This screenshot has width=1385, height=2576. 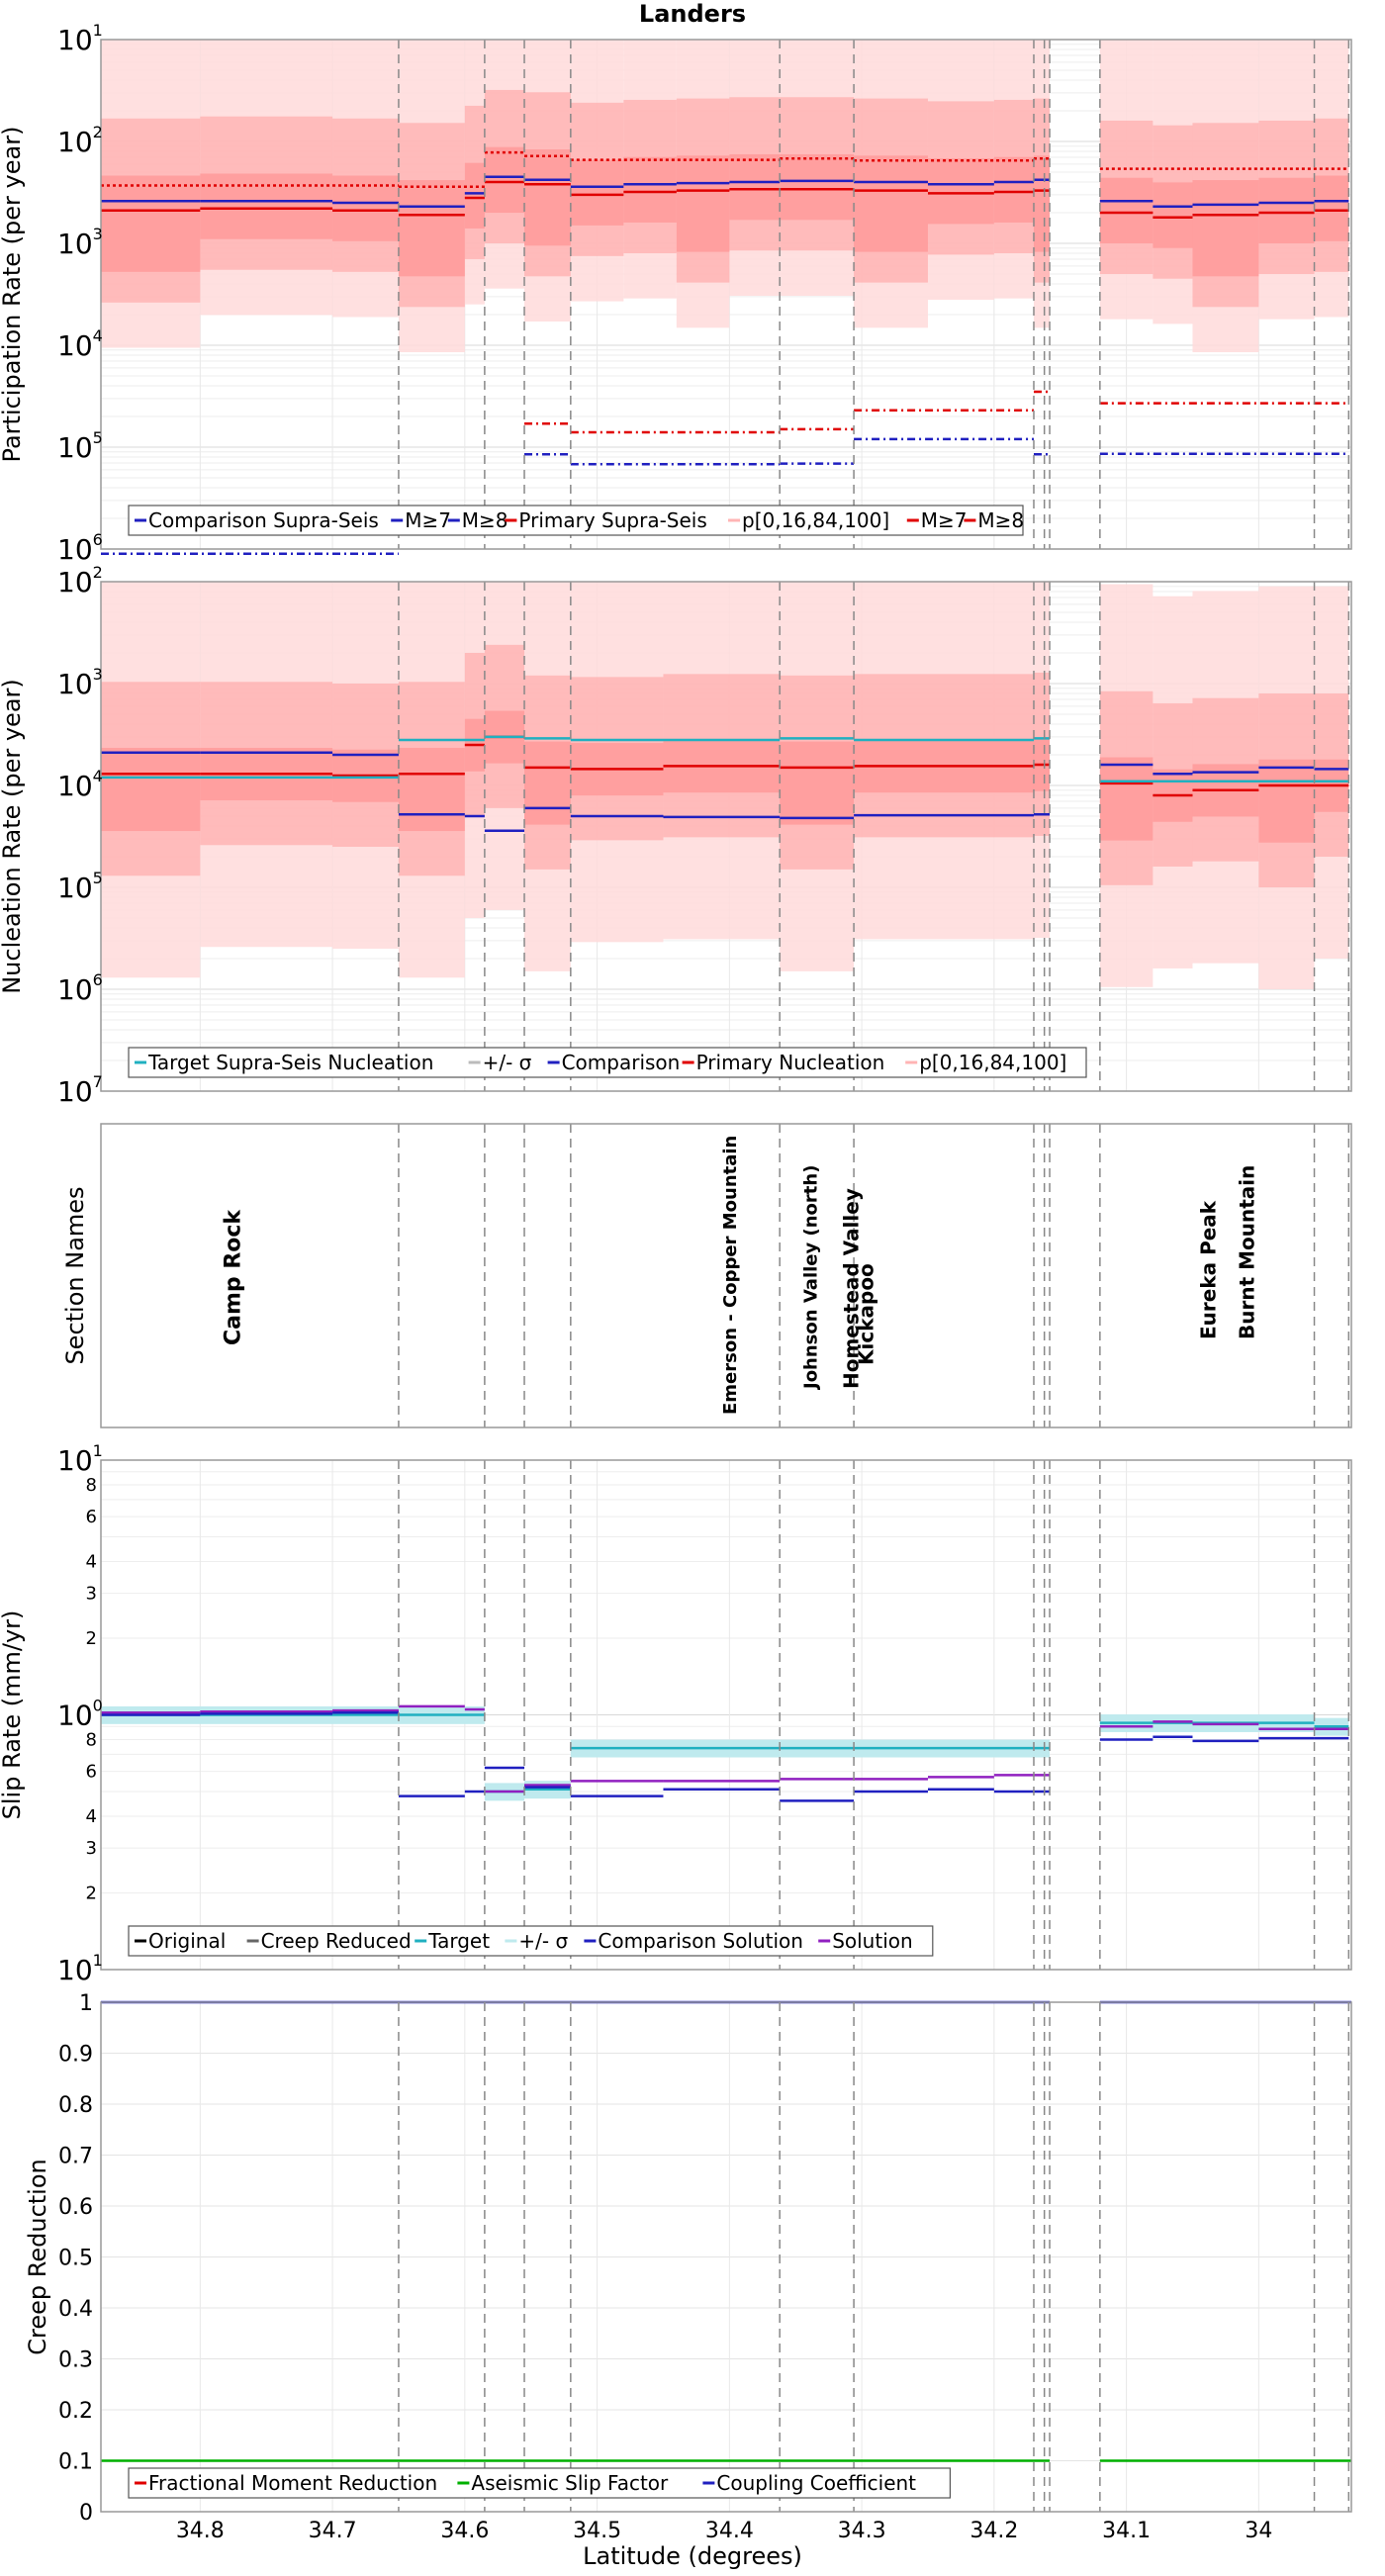 What do you see at coordinates (336, 1941) in the screenshot?
I see `legend-label: Creep Reduced` at bounding box center [336, 1941].